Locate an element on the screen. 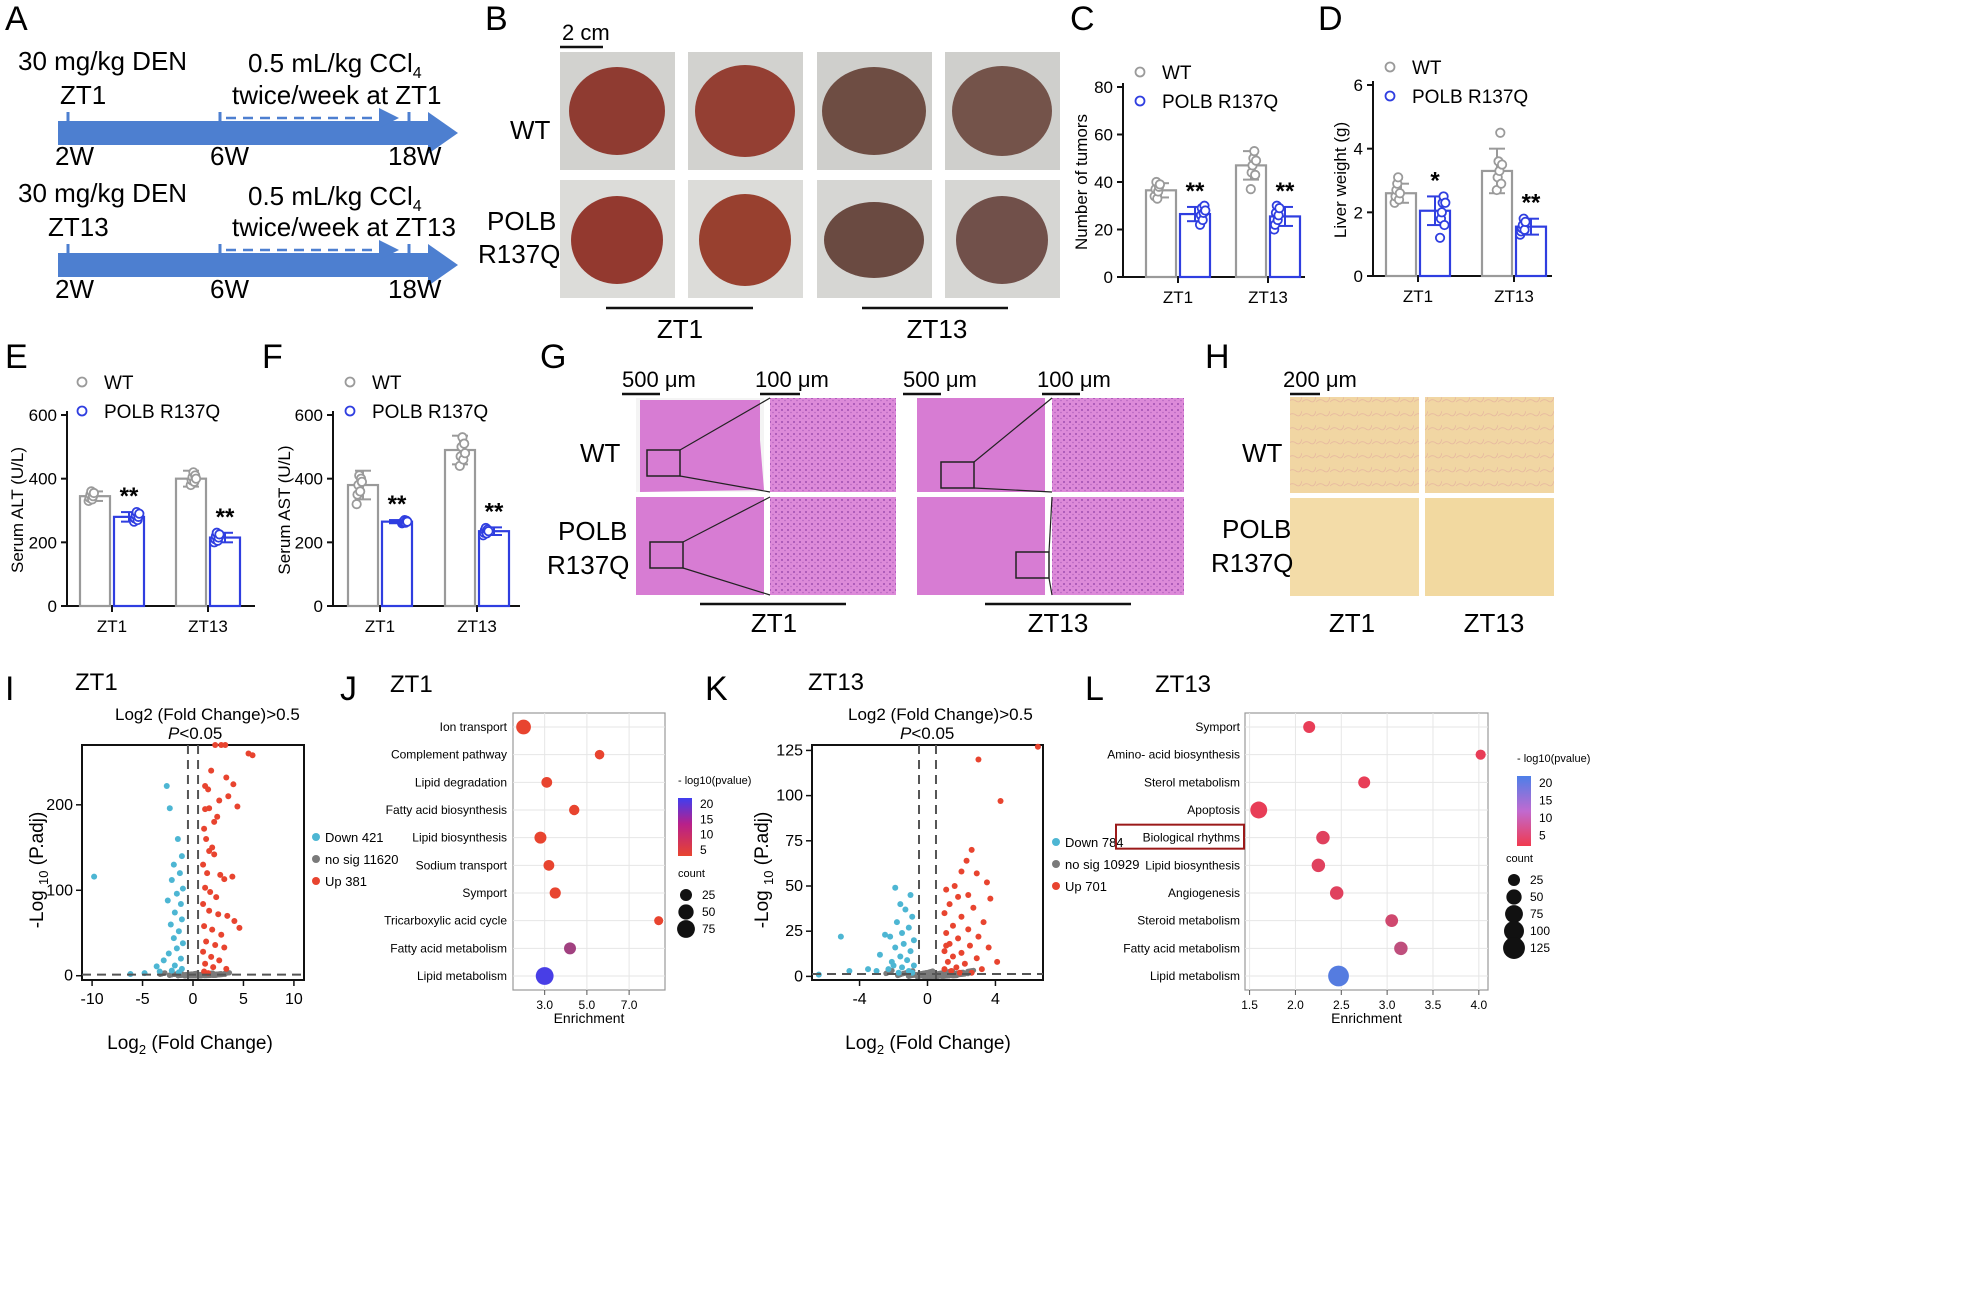 Image resolution: width=1975 pixels, height=1298 pixels. x-tick-label: 1.5 is located at coordinates (1249, 1005).